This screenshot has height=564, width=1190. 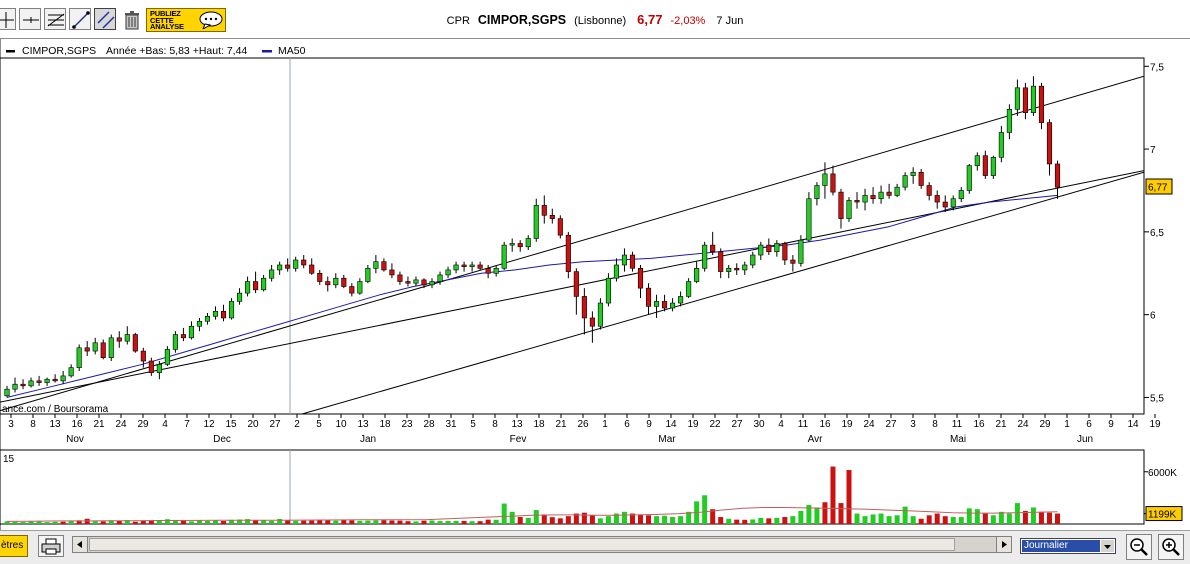 I want to click on month-label: Jun, so click(x=1085, y=439).